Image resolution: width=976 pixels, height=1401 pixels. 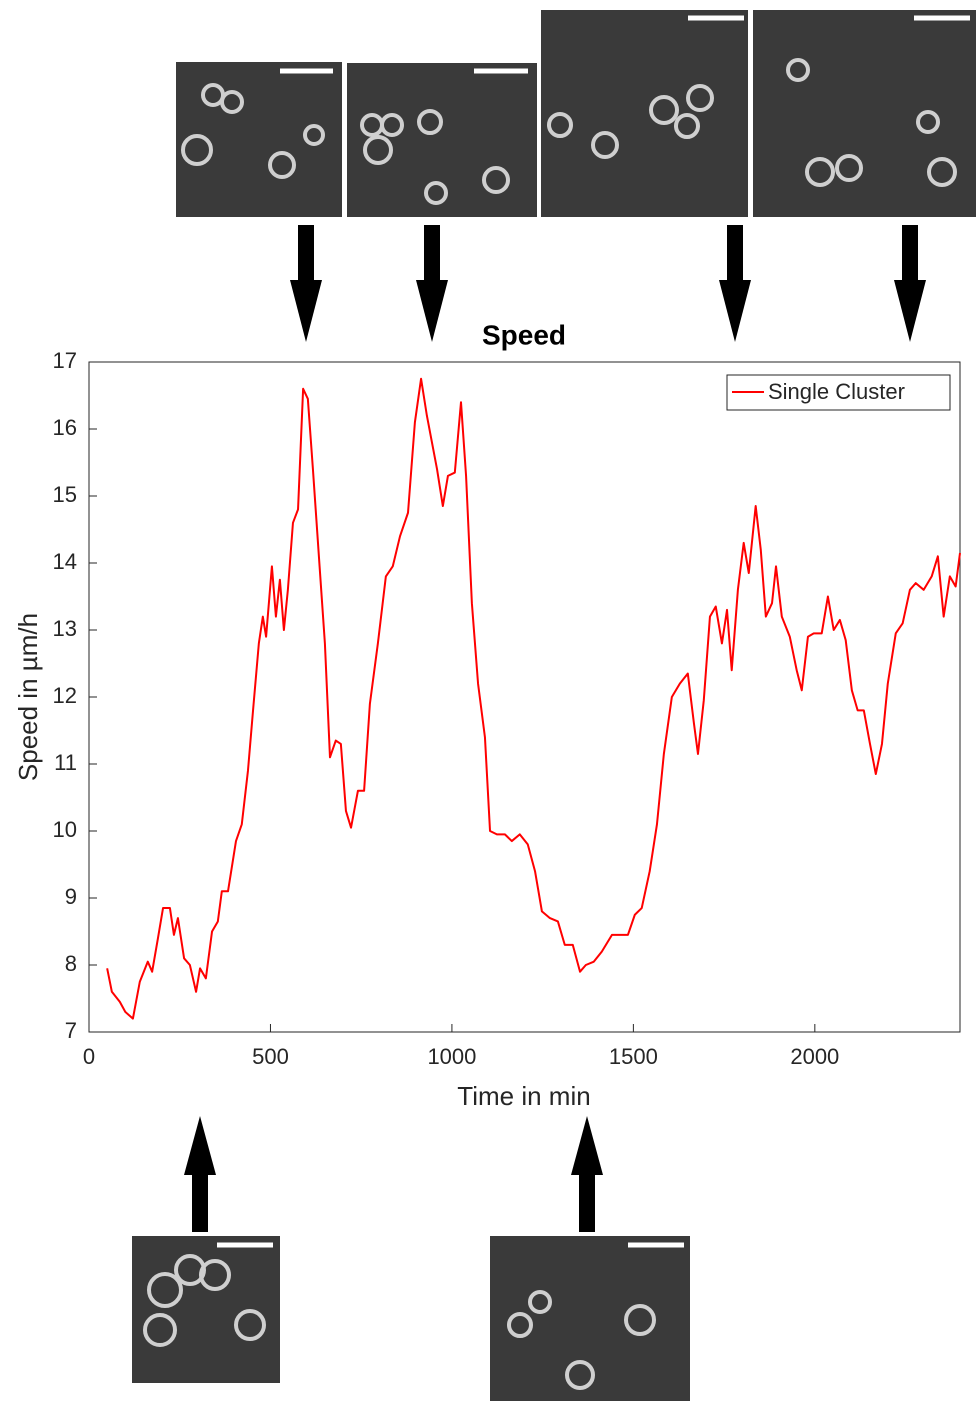 What do you see at coordinates (65, 695) in the screenshot?
I see `y-tick-label: 12` at bounding box center [65, 695].